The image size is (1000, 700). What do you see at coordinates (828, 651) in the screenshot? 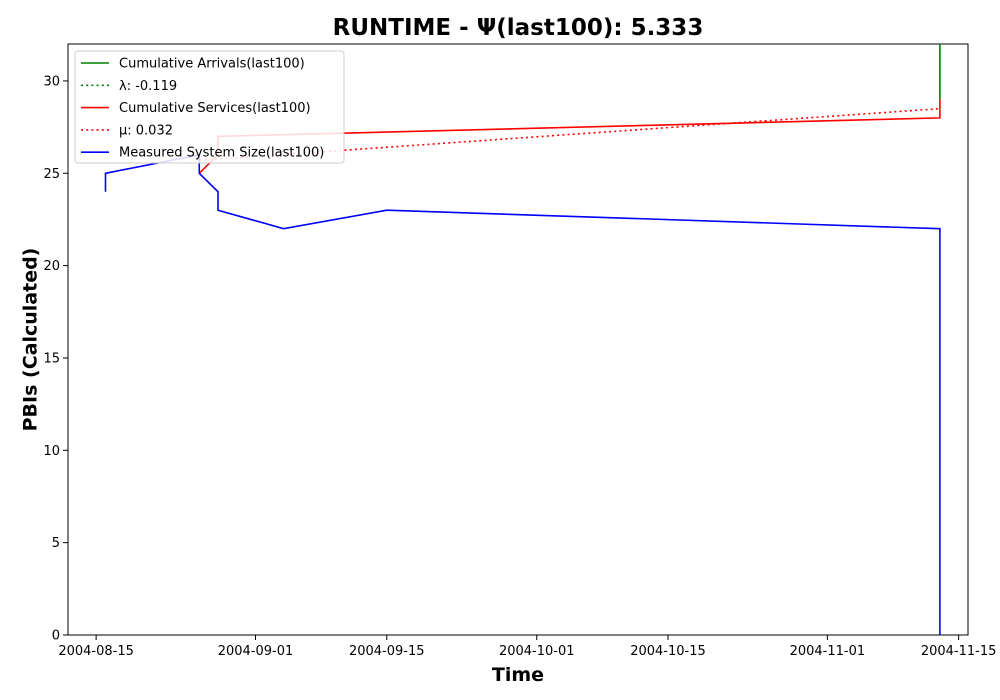
I see `x-tick-label: 2004-11-01` at bounding box center [828, 651].